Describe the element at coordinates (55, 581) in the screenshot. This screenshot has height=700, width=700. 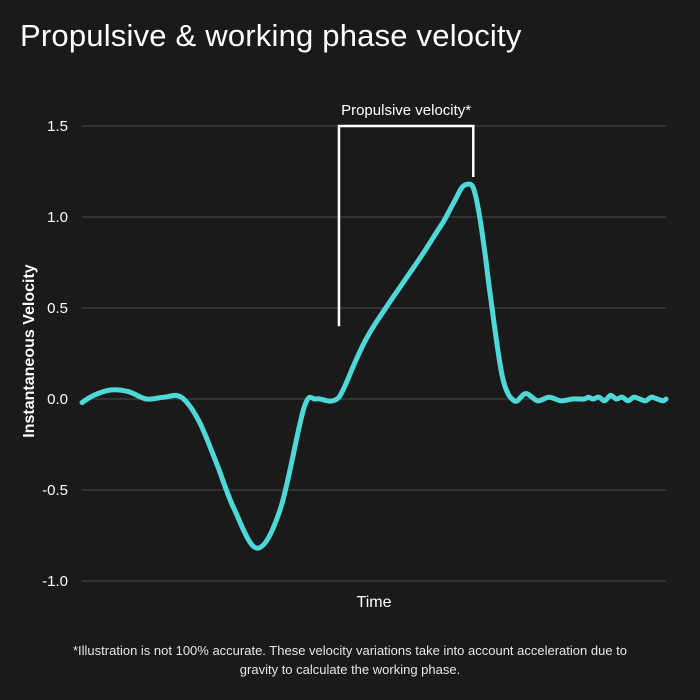
I see `y-tick-label: -1.0` at that location.